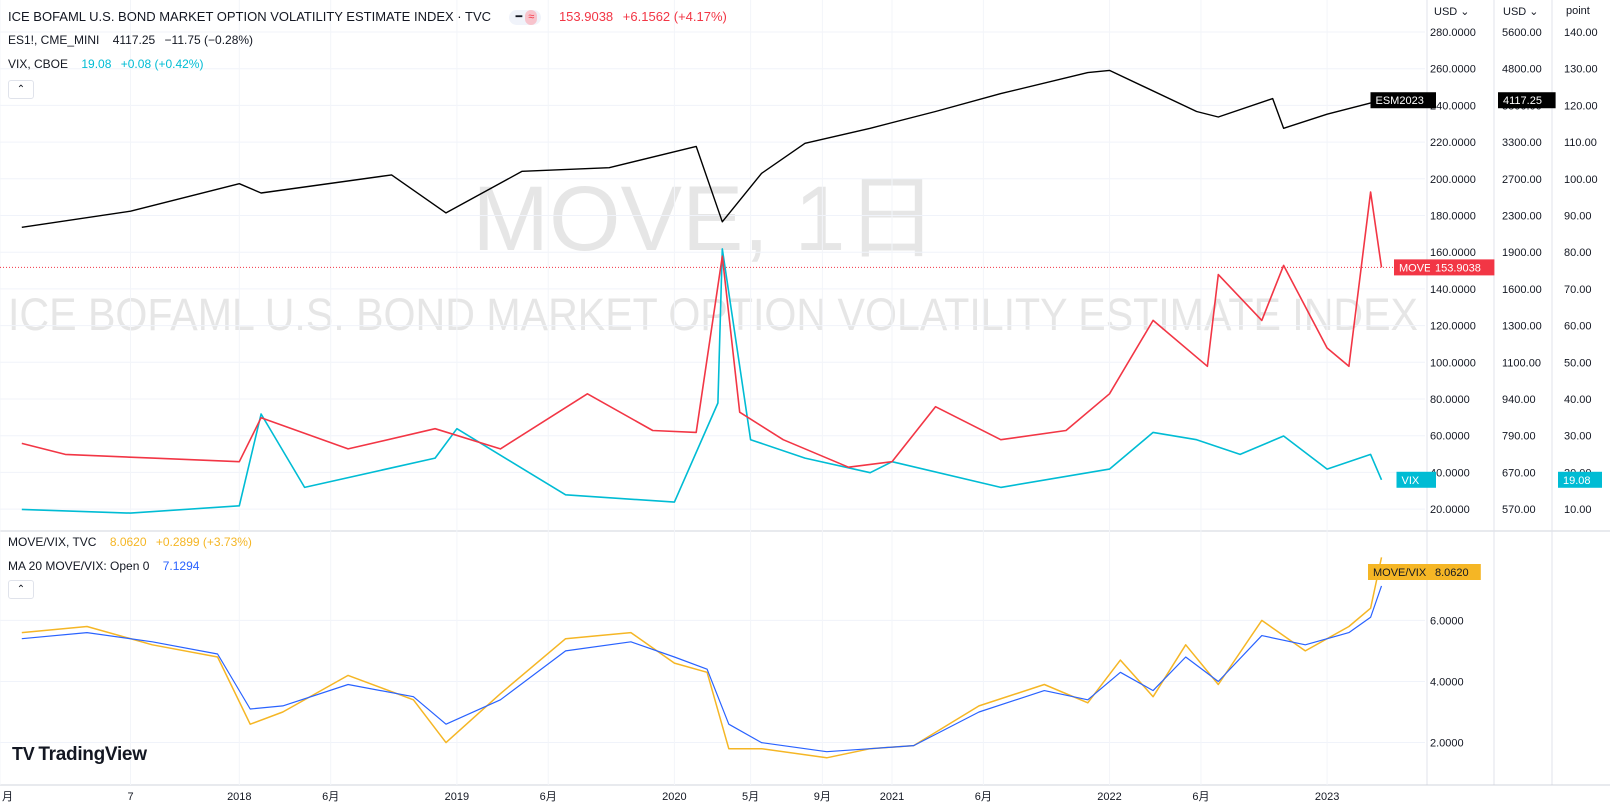 This screenshot has width=1610, height=810. What do you see at coordinates (1452, 12) in the screenshot?
I see `move-axis-unit-dropdown: USD ⌄` at bounding box center [1452, 12].